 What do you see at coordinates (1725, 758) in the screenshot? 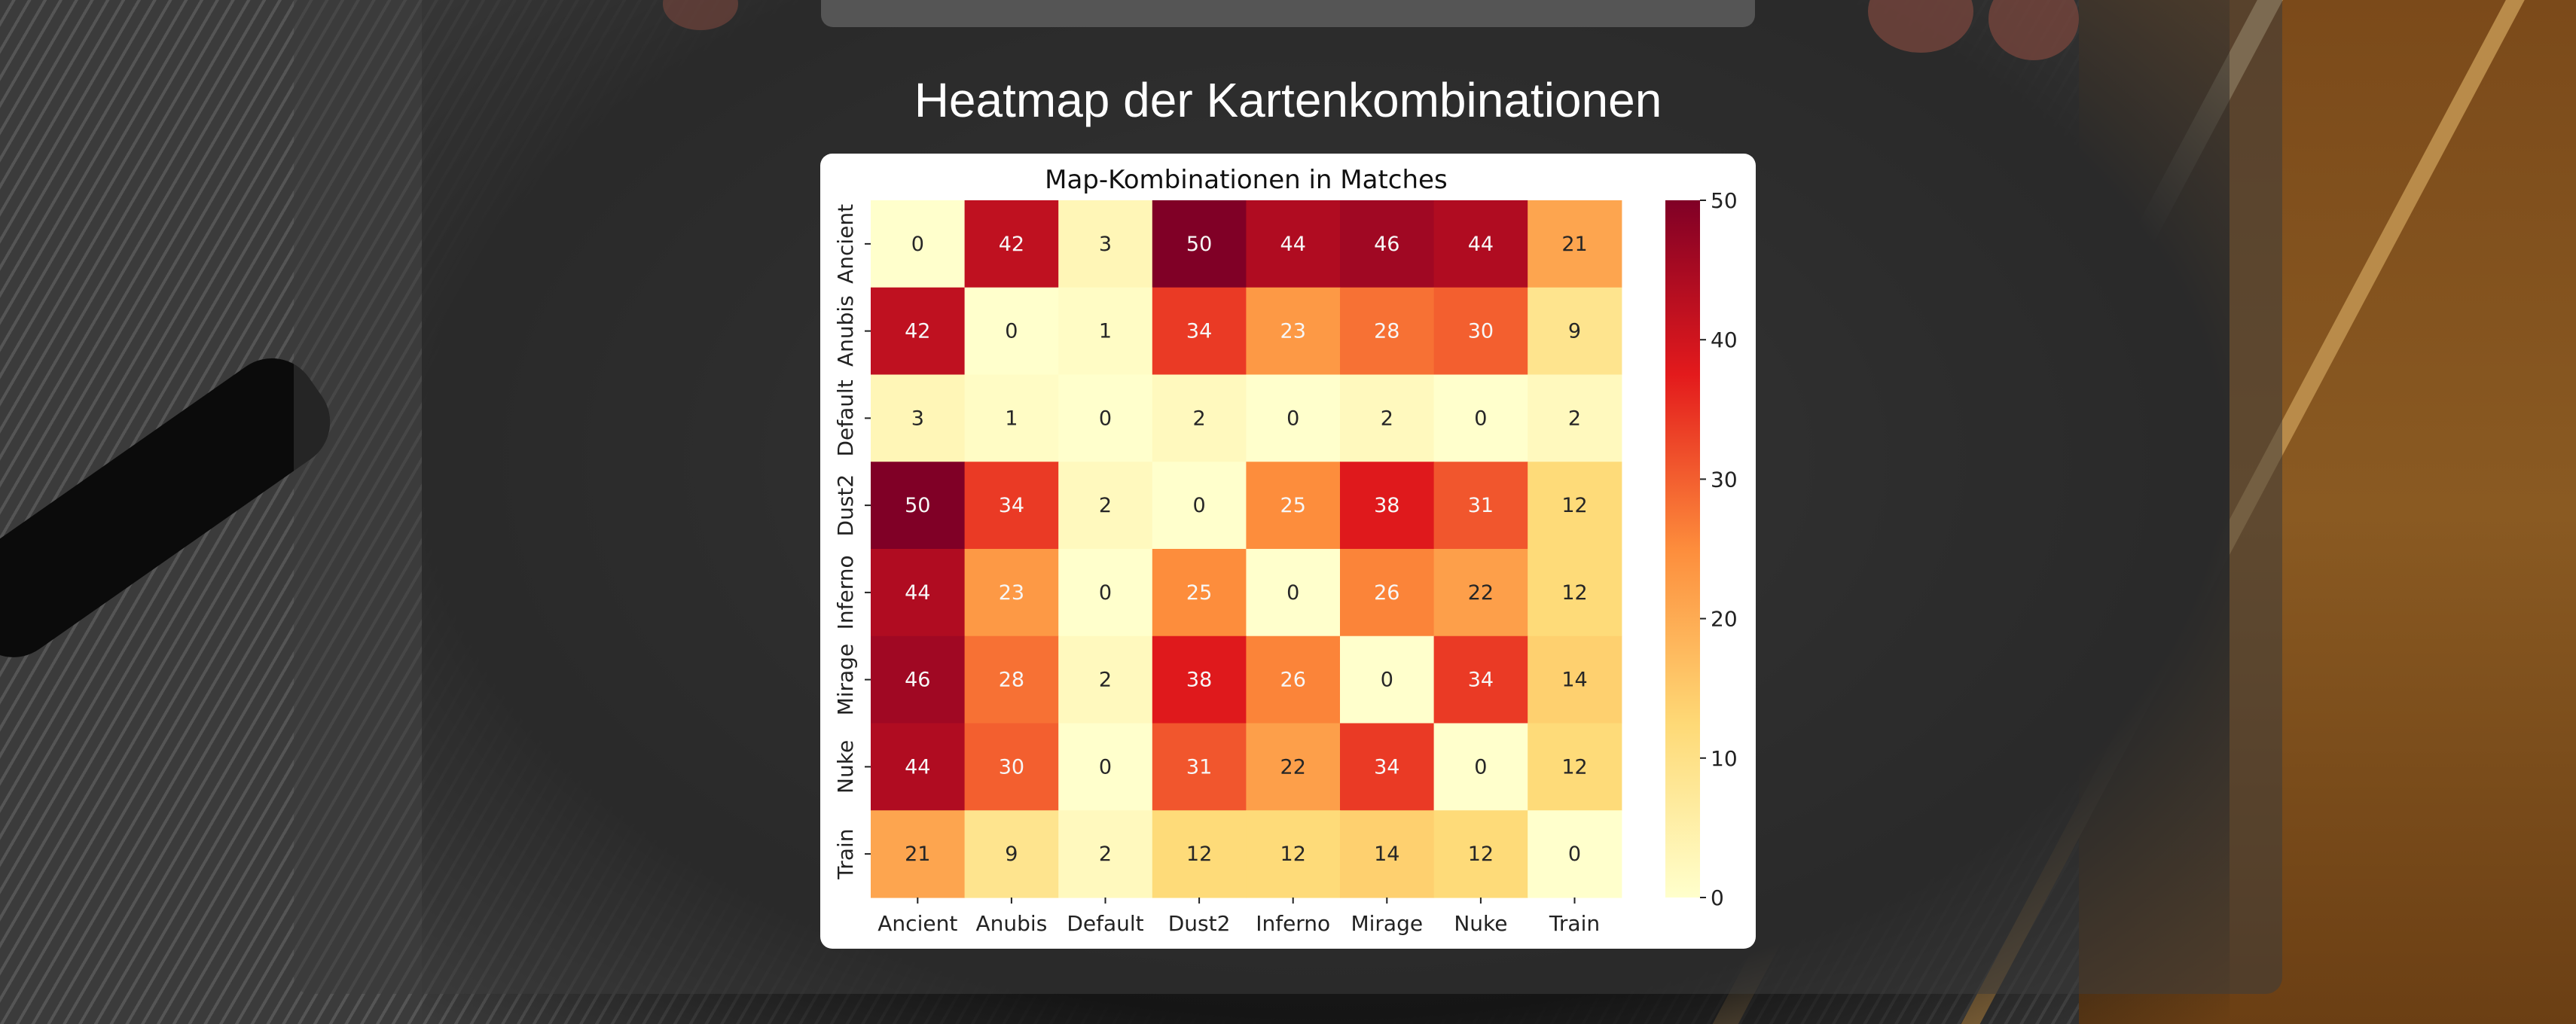
I see `colorbar-tick-label: 10` at bounding box center [1725, 758].